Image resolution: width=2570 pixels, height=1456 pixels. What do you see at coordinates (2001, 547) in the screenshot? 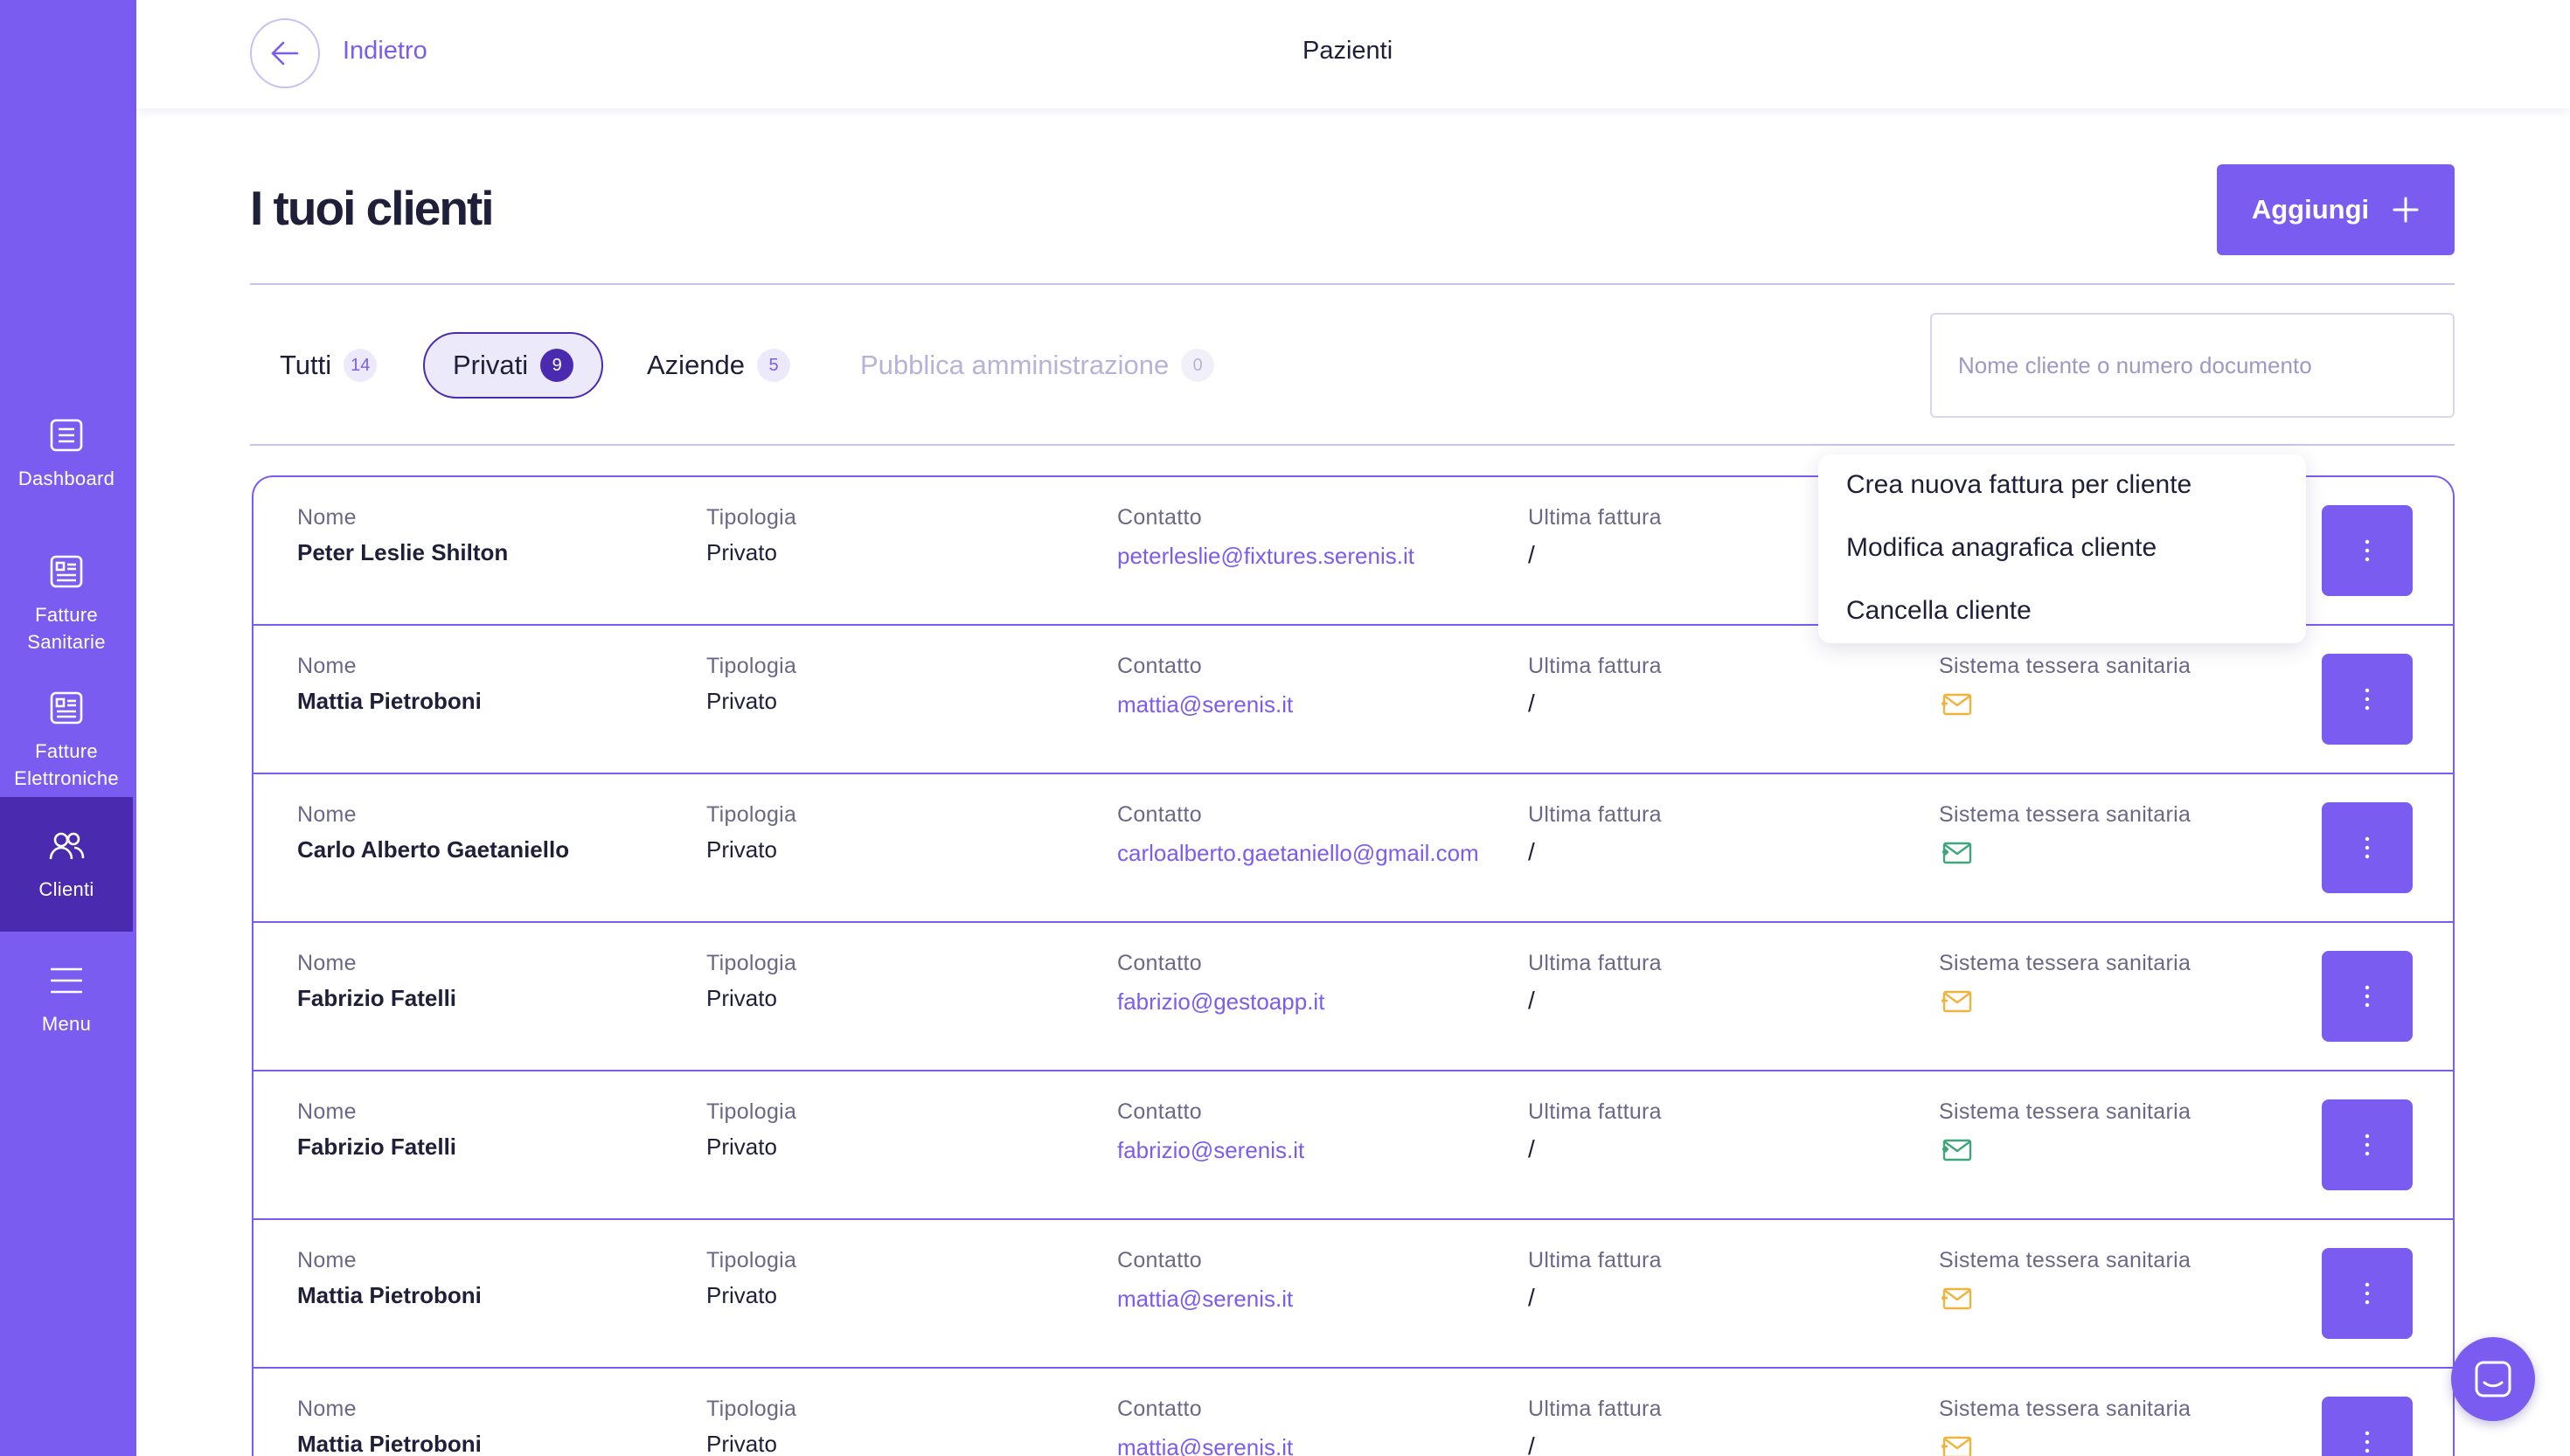
I see `menu-item-edit-client: Modifica anagrafica cliente` at bounding box center [2001, 547].